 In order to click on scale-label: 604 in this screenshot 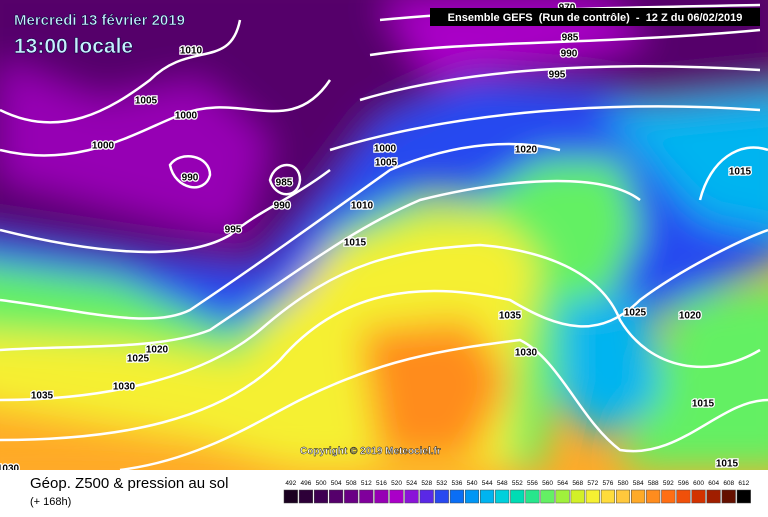, I will do `click(713, 483)`.